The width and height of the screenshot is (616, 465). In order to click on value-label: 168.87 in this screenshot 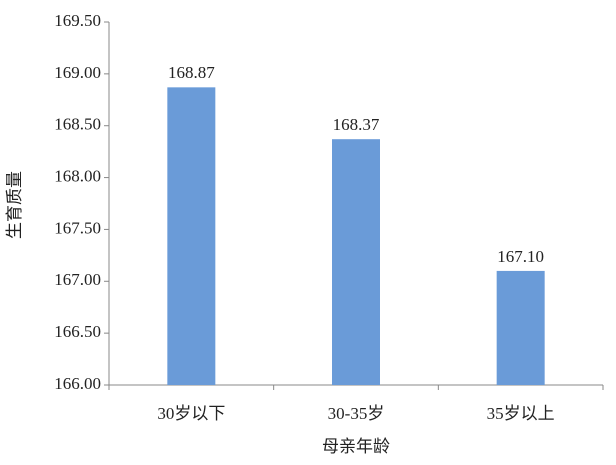, I will do `click(191, 72)`.